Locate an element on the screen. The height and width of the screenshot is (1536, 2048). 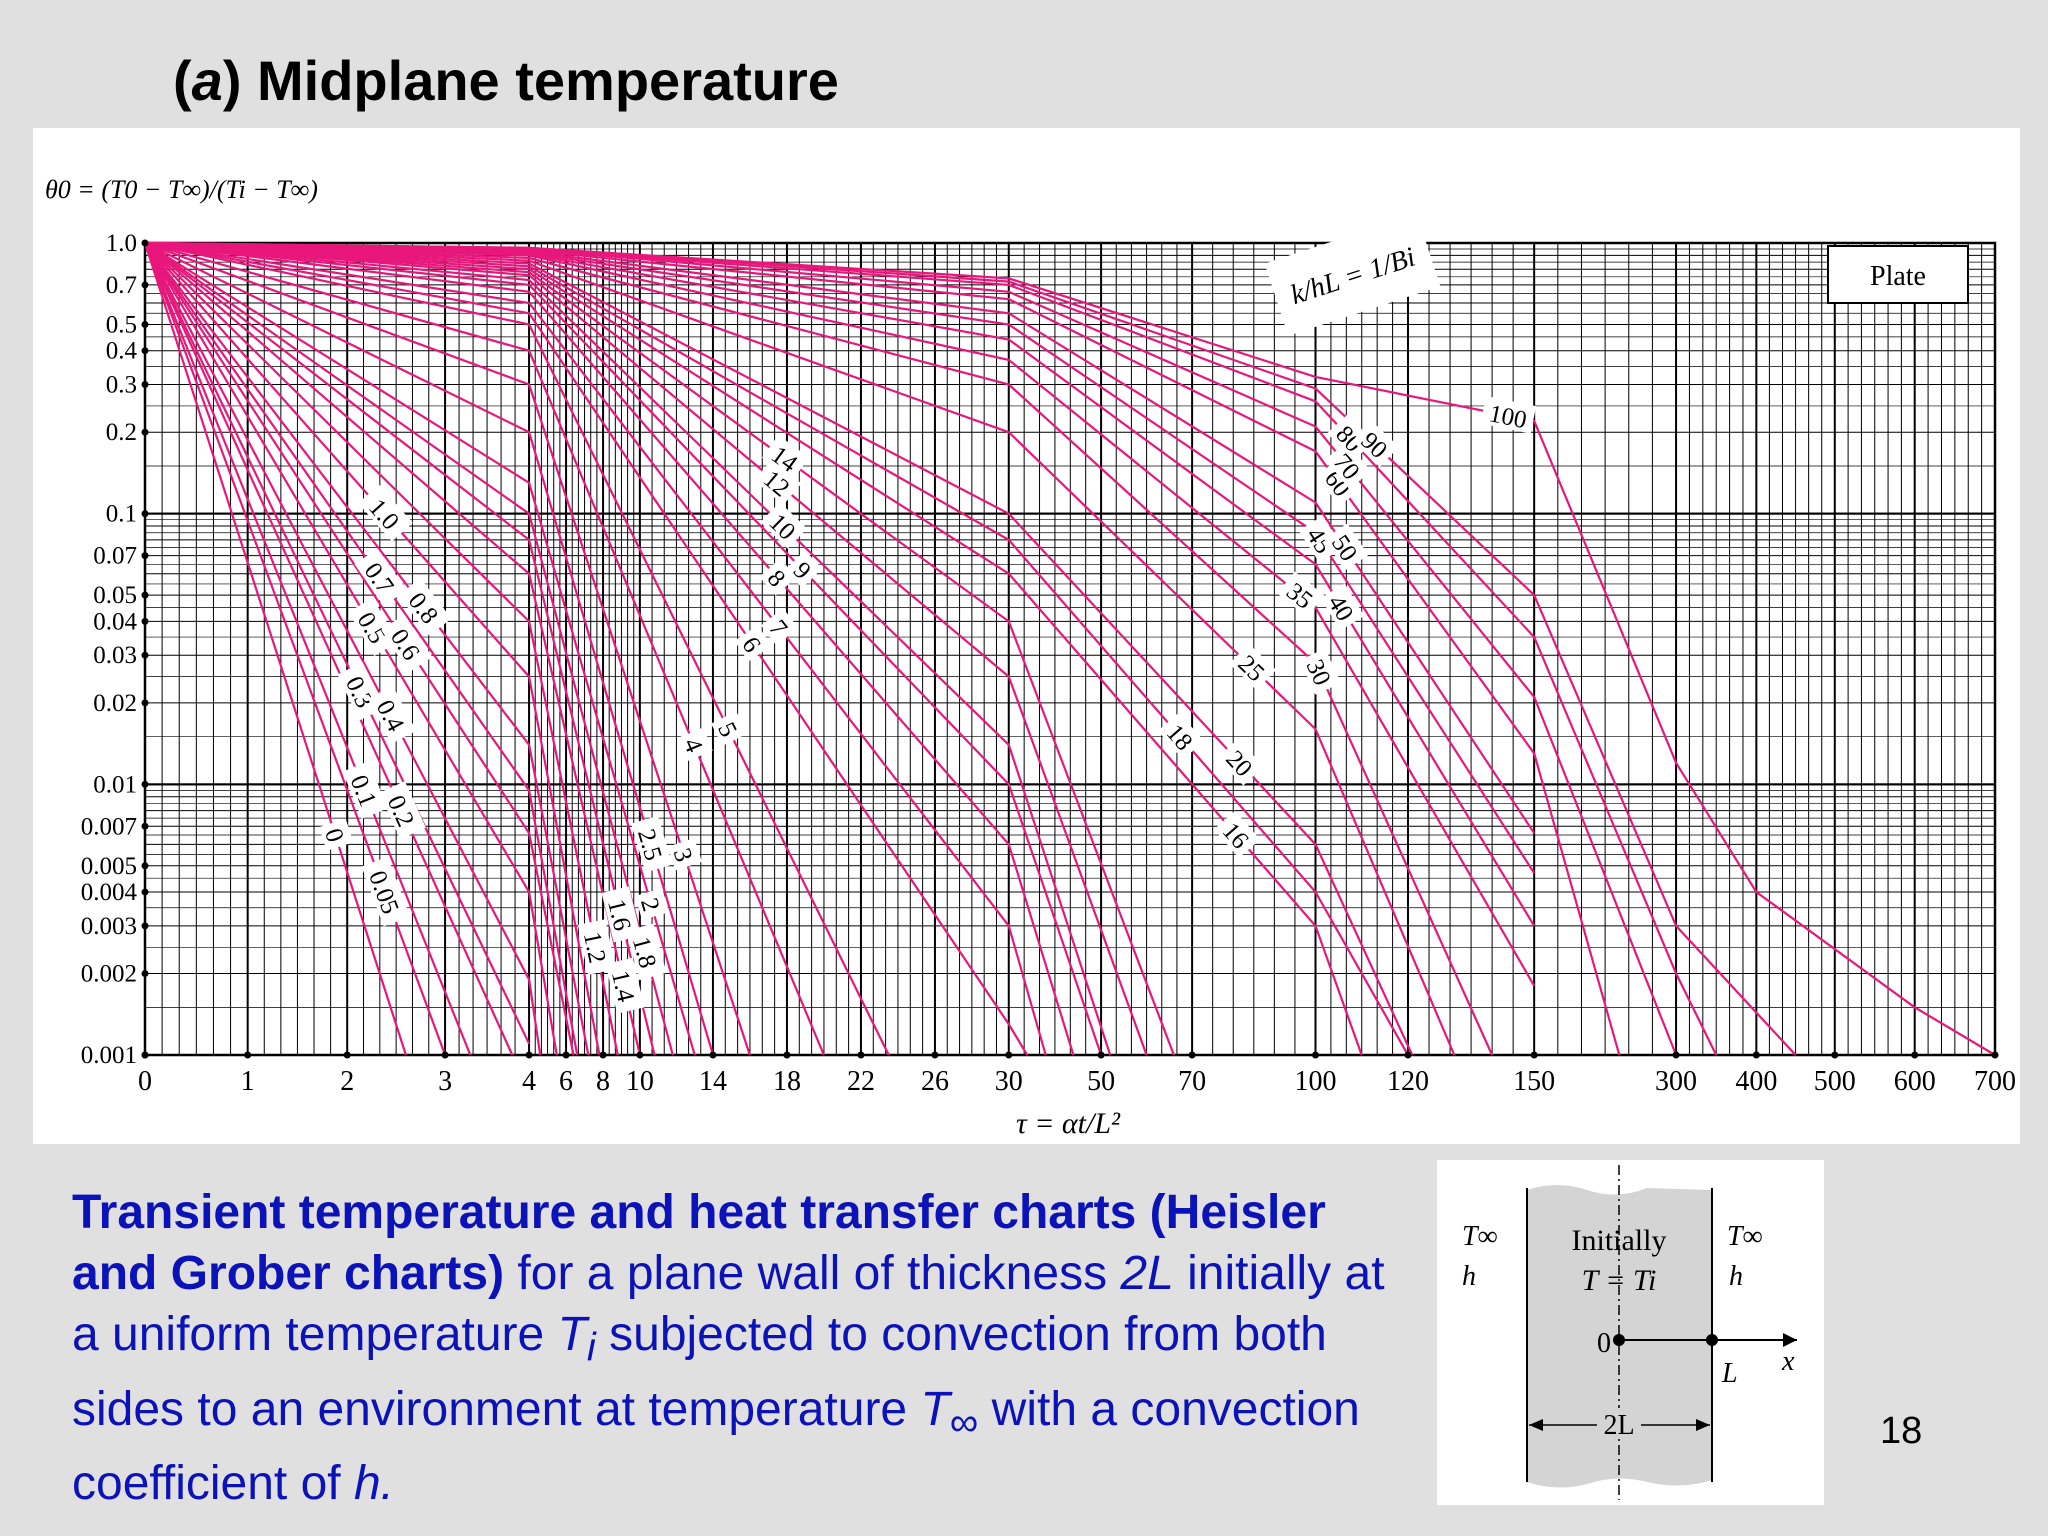
curve-label-group: 0 is located at coordinates (336, 834).